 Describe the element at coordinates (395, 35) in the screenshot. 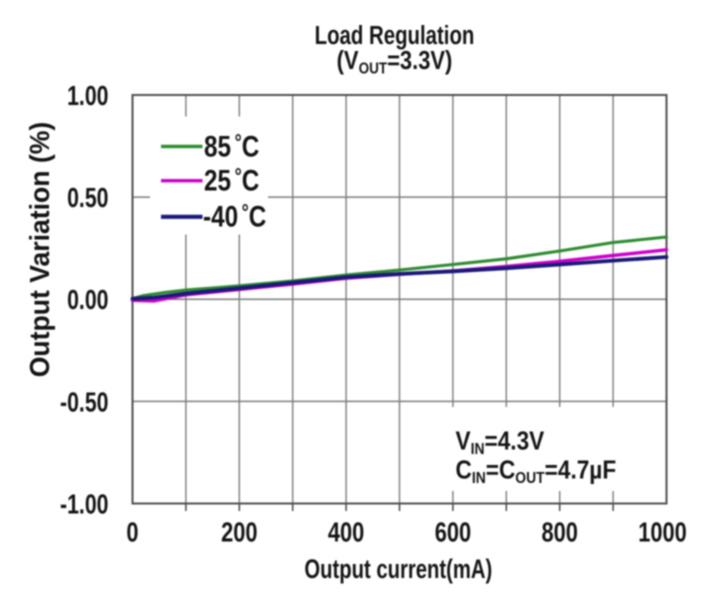

I see `svg-text: Load Regulation` at that location.